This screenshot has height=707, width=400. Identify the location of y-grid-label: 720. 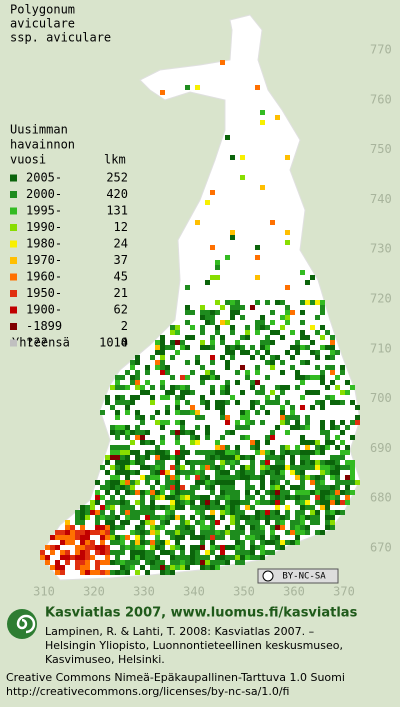
(381, 299).